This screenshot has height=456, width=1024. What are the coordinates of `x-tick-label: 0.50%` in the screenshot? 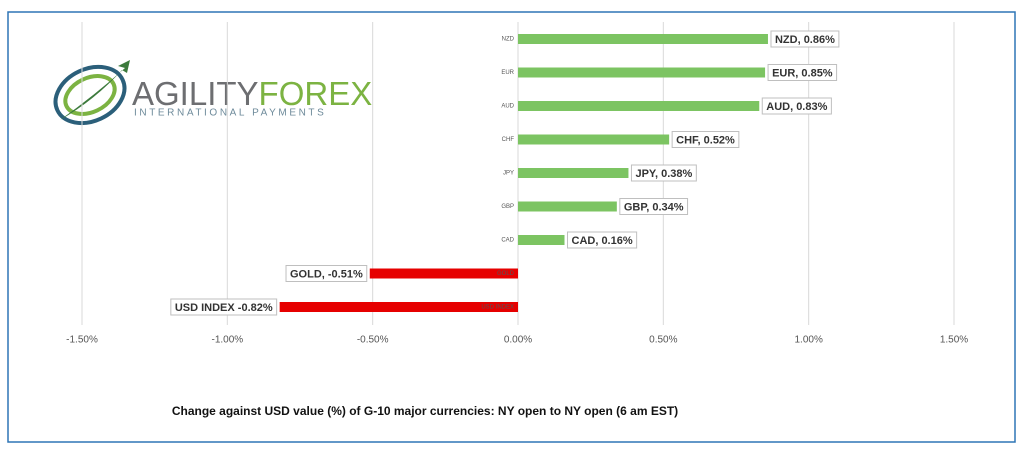 It's located at (663, 340).